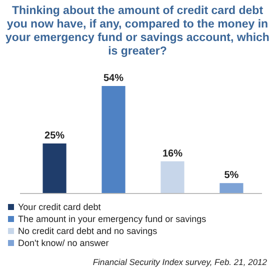  I want to click on legend-label: The amount in your emergency fund or savings, so click(112, 219).